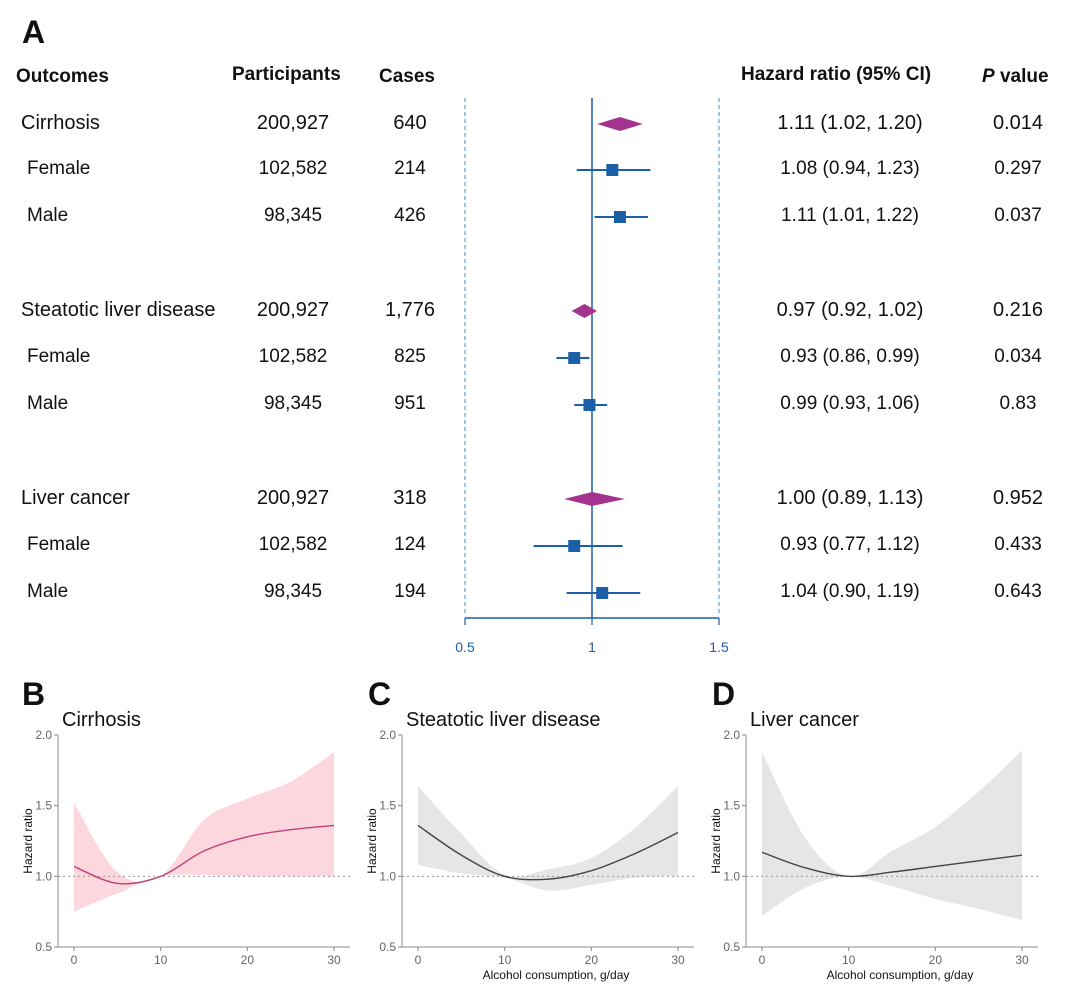 This screenshot has width=1080, height=998. What do you see at coordinates (118, 310) in the screenshot?
I see `row-label: Steatotic liver disease` at bounding box center [118, 310].